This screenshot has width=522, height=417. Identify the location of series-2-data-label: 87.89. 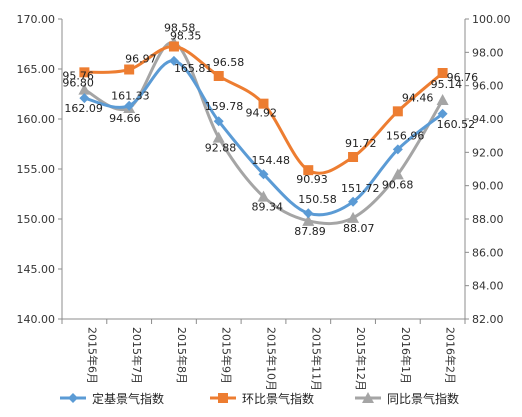
(310, 231).